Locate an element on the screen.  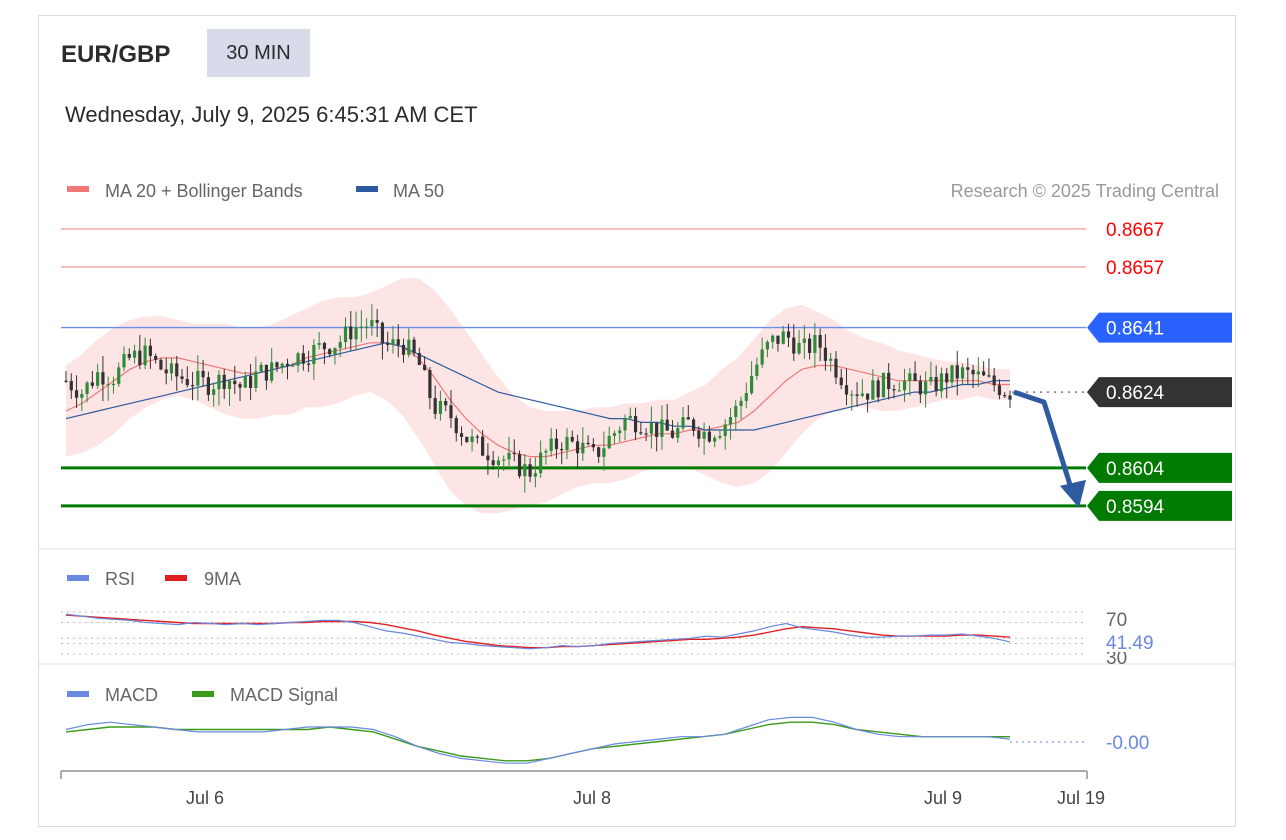
level-label: 0.8624 is located at coordinates (1135, 393).